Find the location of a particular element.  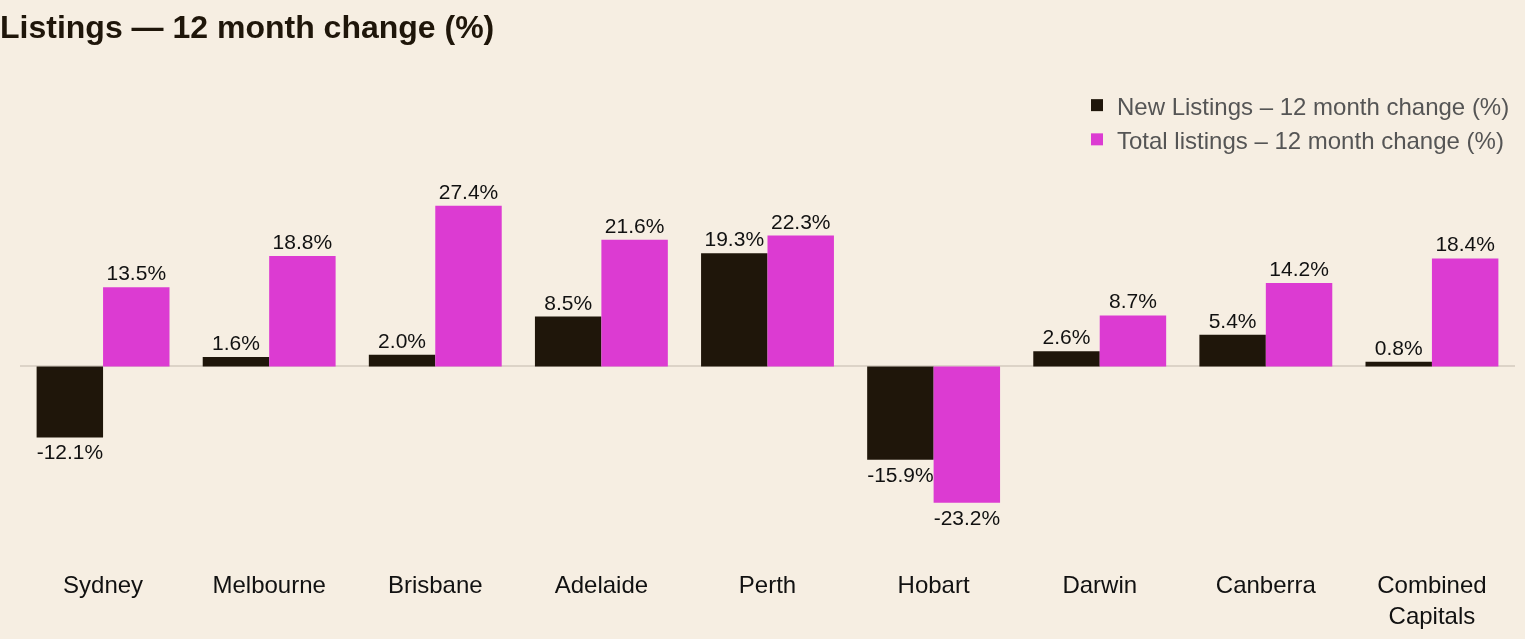

data-label: -12.1% is located at coordinates (70, 452).